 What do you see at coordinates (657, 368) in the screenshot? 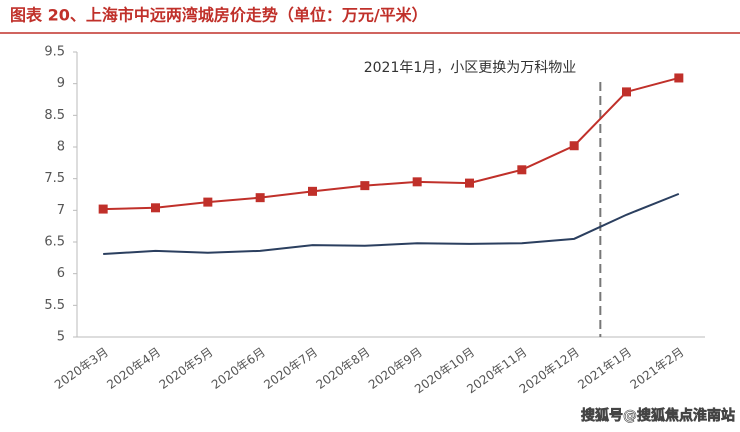
I see `x-tick-label: 2021年2月` at bounding box center [657, 368].